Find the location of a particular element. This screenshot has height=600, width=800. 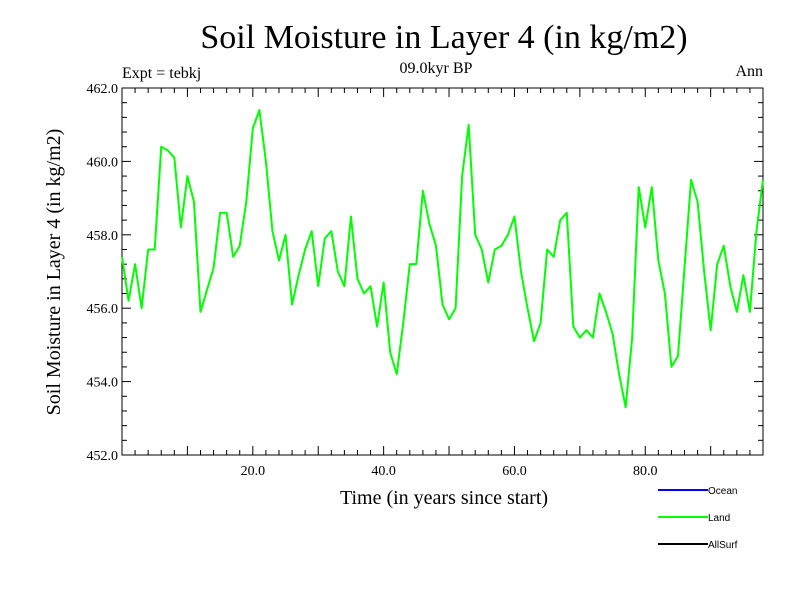

legend: Ocean Land AllSurf is located at coordinates (698, 518).